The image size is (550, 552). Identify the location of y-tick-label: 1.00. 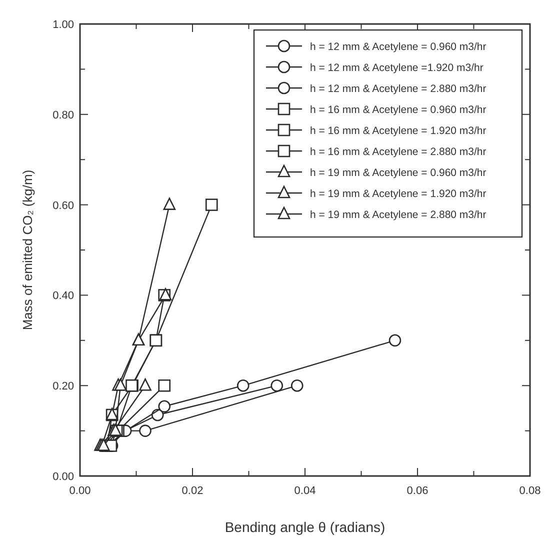
(63, 25).